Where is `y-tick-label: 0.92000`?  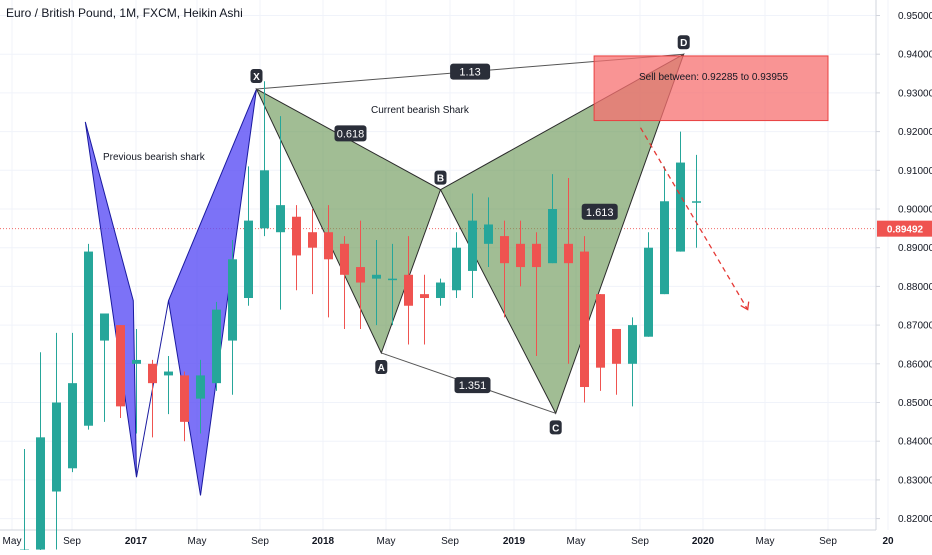
y-tick-label: 0.92000 is located at coordinates (915, 132).